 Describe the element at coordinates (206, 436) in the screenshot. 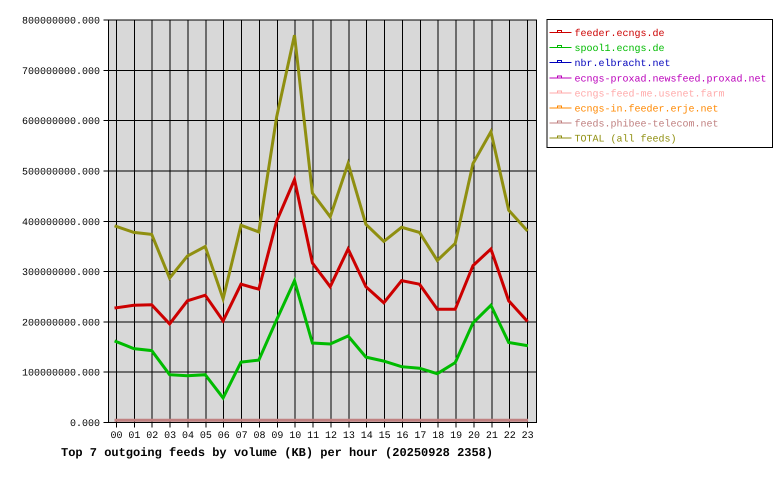

I see `svg-text: 05` at that location.